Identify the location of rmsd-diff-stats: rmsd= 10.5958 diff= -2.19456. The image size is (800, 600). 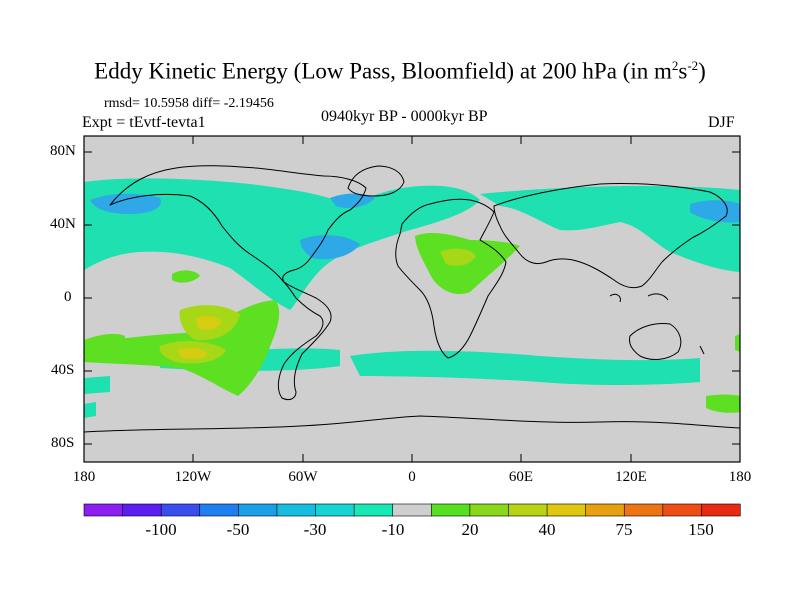
(189, 103).